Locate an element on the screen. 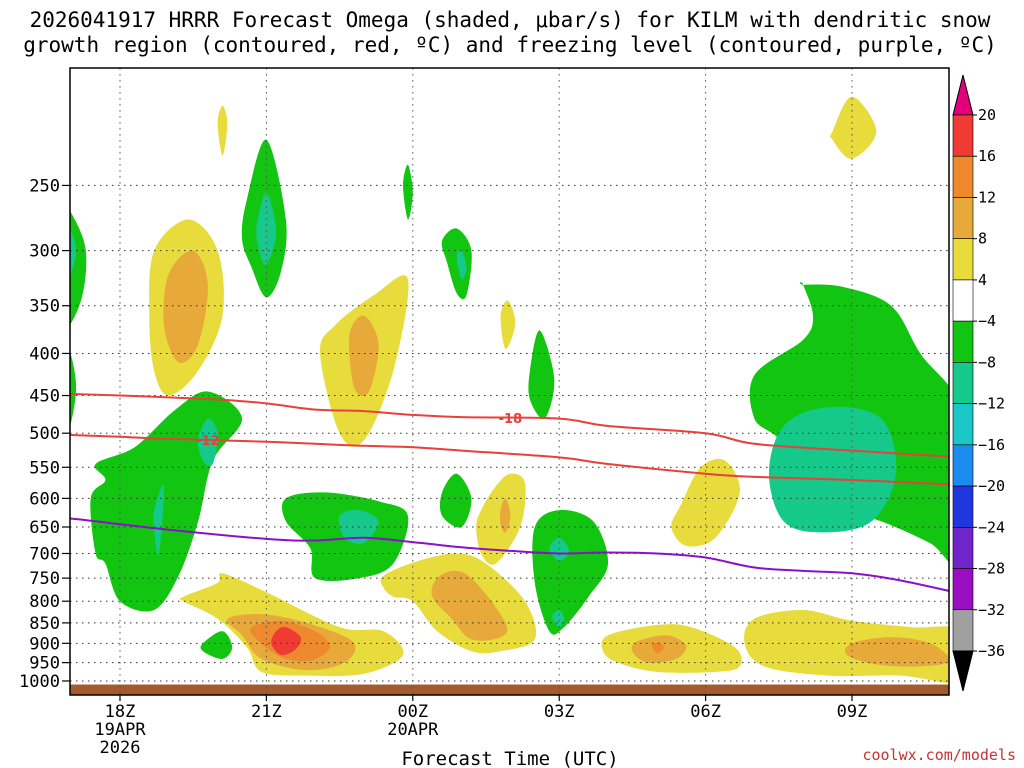  x-tick-sublabel-18Z-1: 2026 is located at coordinates (120, 748).